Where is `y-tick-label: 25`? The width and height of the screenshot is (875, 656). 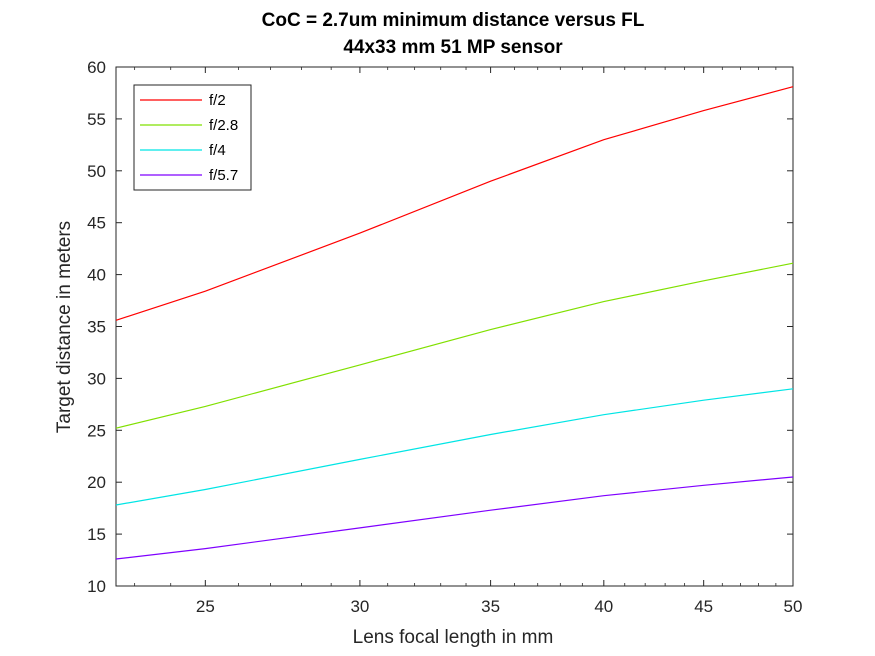
y-tick-label: 25 is located at coordinates (96, 430).